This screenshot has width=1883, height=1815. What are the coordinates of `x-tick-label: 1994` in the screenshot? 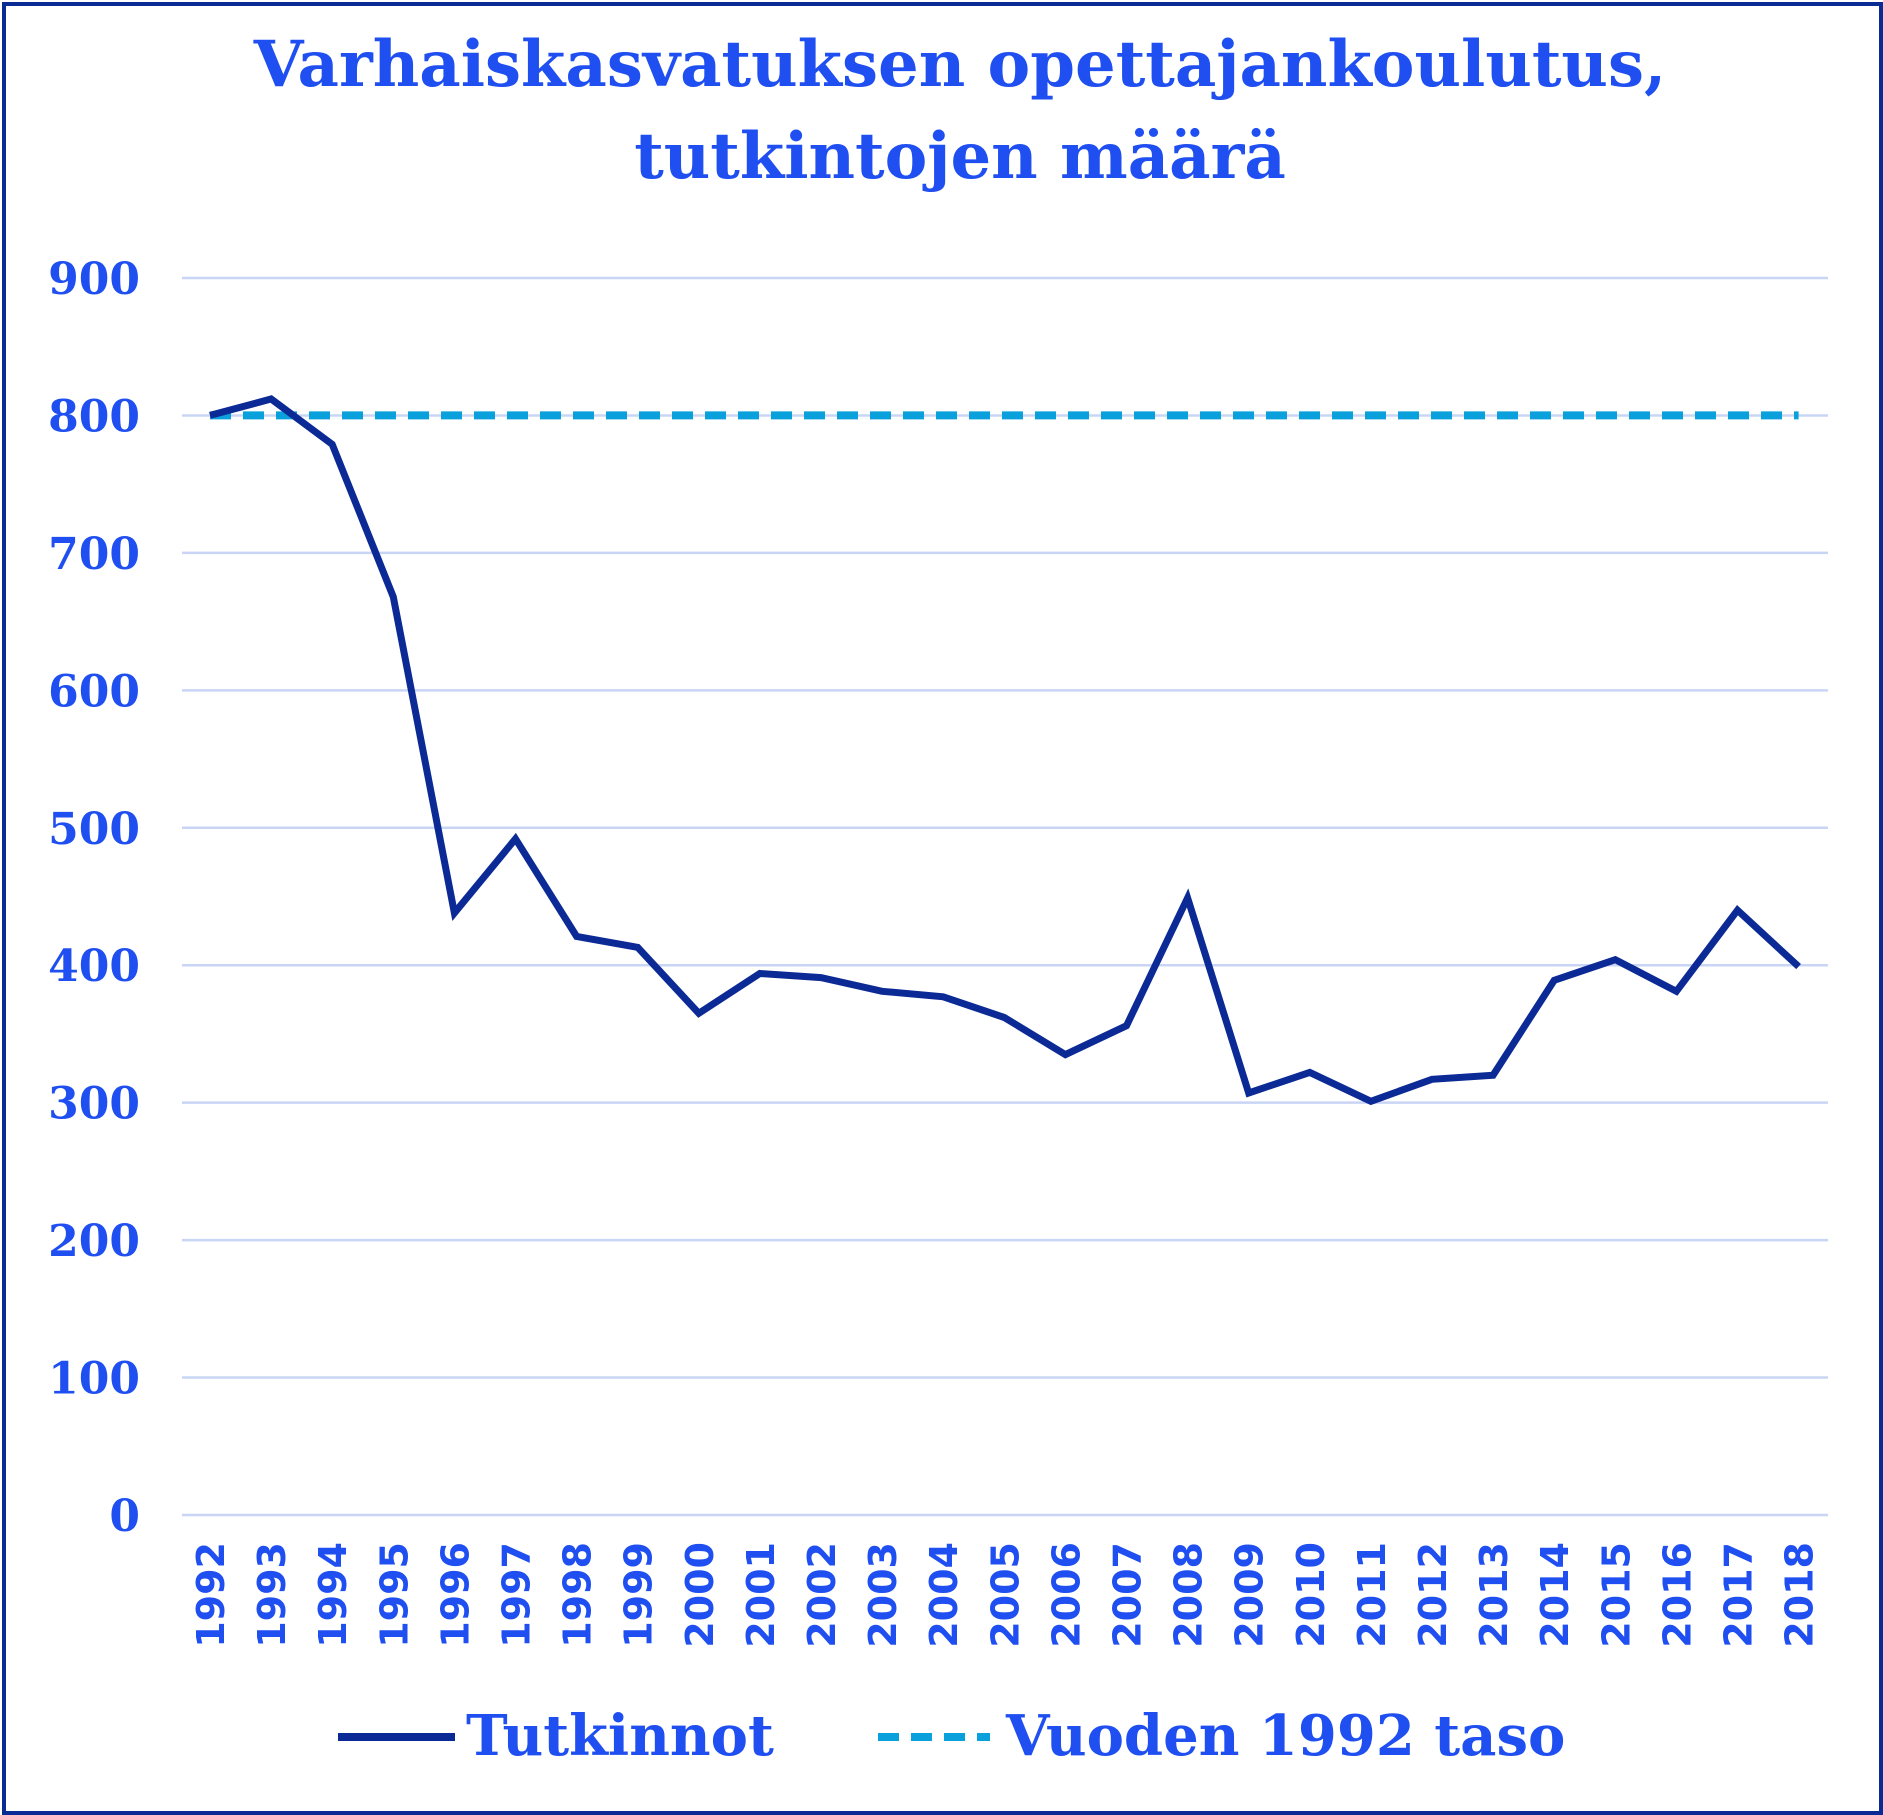 It's located at (333, 1595).